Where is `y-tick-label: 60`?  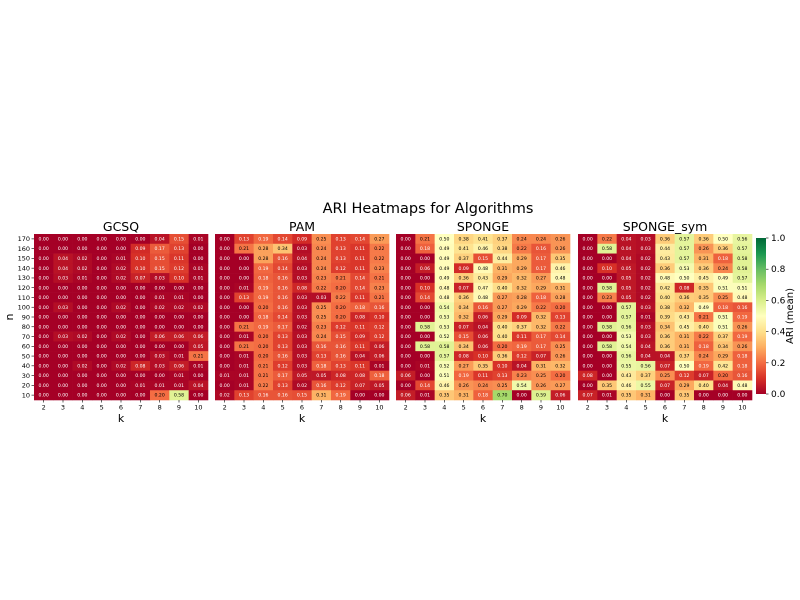
y-tick-label: 60 is located at coordinates (26, 347).